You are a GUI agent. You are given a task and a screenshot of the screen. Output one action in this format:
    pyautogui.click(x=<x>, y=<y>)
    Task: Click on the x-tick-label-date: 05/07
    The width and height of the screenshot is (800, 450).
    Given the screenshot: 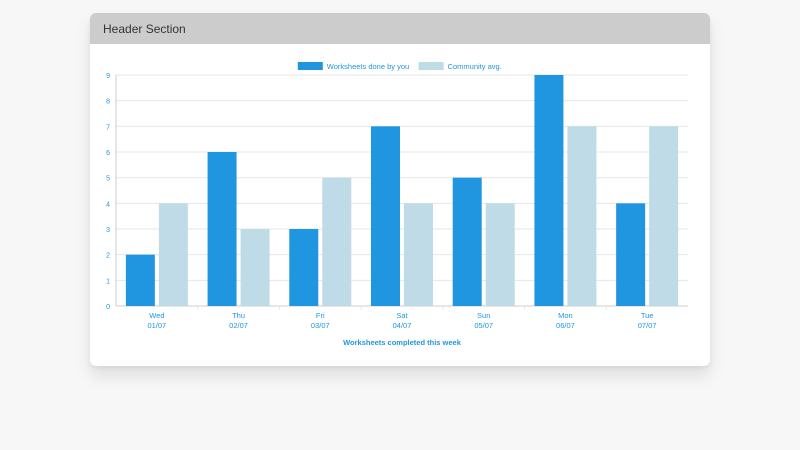 What is the action you would take?
    pyautogui.click(x=483, y=325)
    